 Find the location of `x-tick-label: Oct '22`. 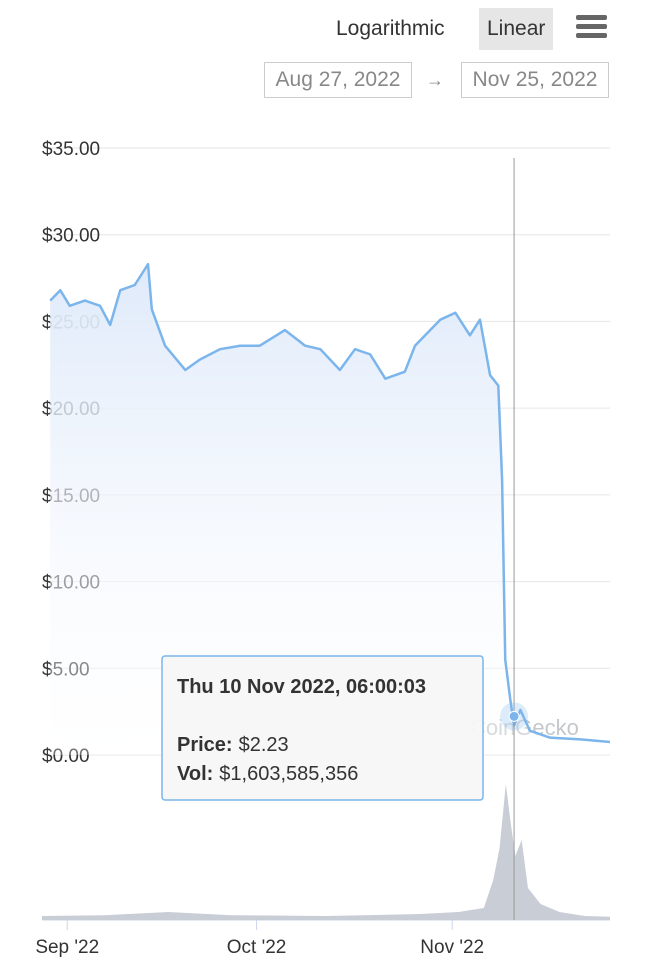

x-tick-label: Oct '22 is located at coordinates (257, 947).